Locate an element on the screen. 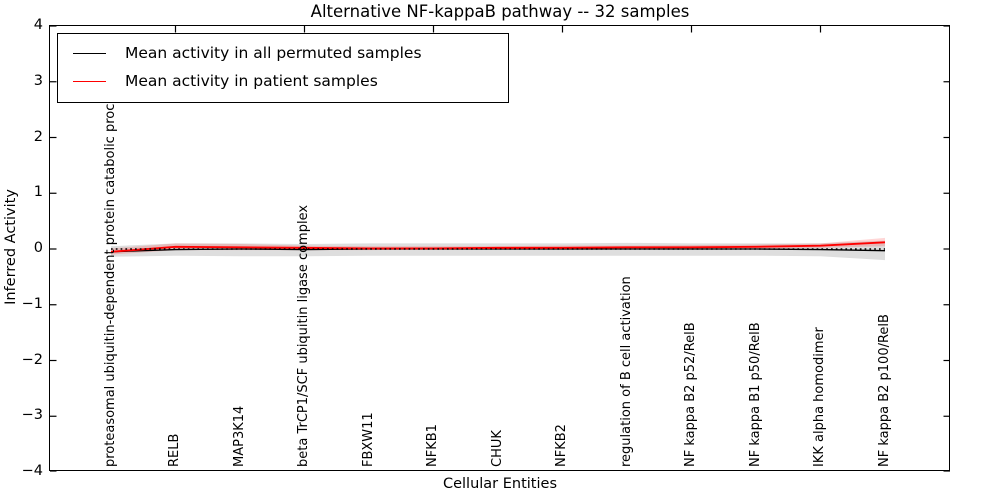 The image size is (1000, 500). y-tick-label: −3 is located at coordinates (32, 415).